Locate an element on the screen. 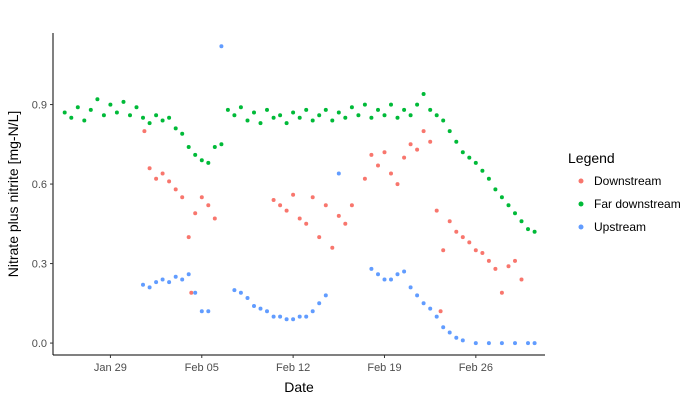  x-tick-label: Feb 12 is located at coordinates (293, 368).